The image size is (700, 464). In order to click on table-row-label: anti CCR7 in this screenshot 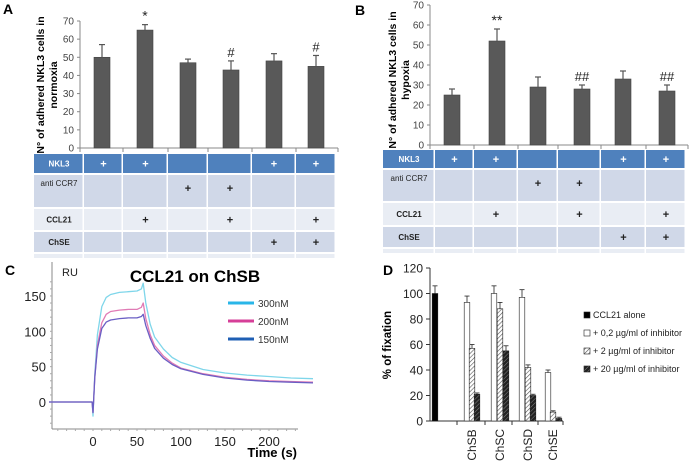, I will do `click(409, 178)`.